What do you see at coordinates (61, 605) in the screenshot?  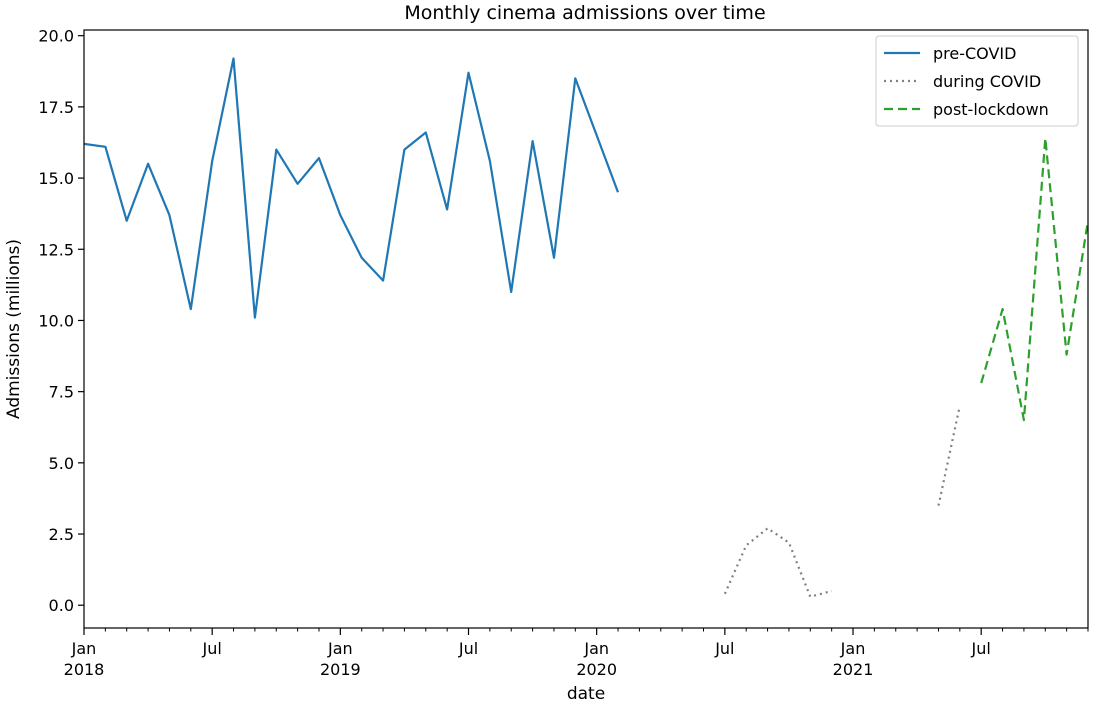 I see `y-tick-label: 0.0` at bounding box center [61, 605].